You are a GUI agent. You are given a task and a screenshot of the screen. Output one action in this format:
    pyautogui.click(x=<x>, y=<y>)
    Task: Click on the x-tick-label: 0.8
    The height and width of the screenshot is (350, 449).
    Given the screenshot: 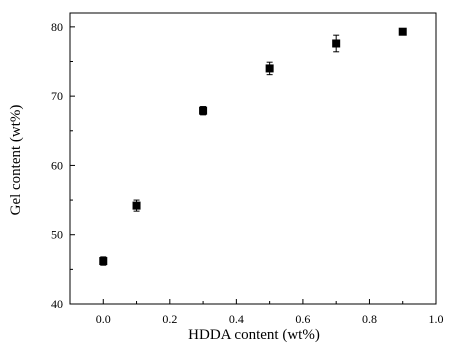 What is the action you would take?
    pyautogui.click(x=369, y=319)
    